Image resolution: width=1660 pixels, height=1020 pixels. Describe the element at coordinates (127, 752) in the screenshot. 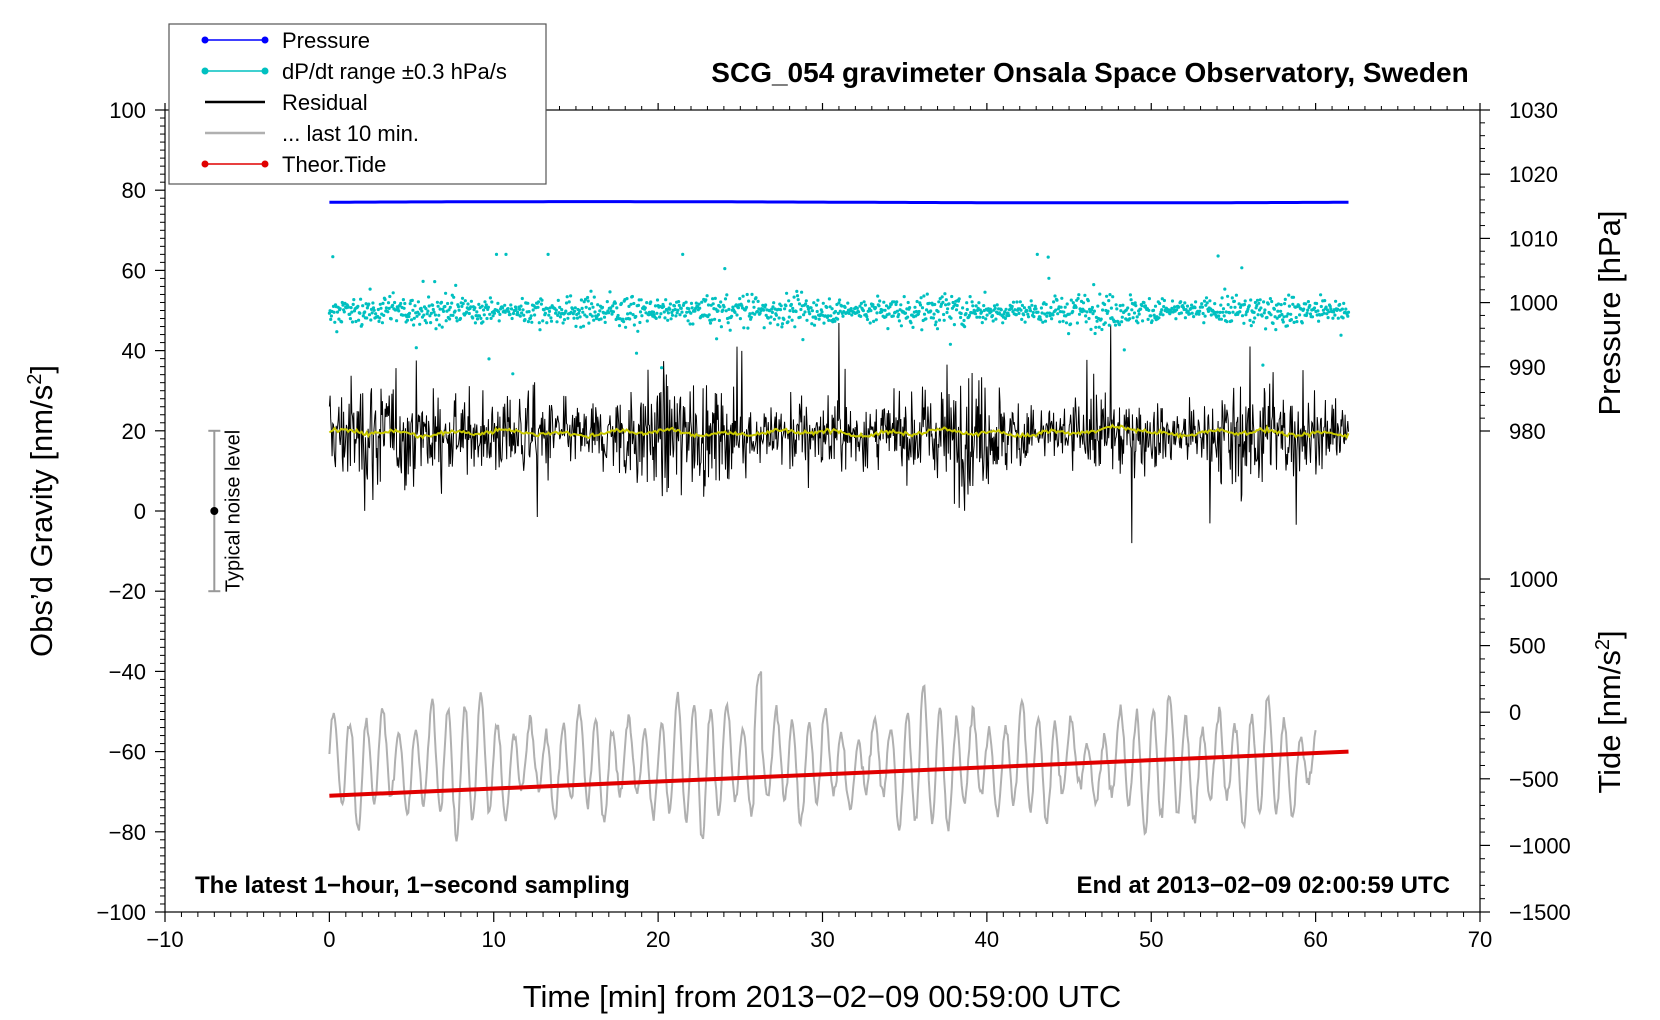

I see `y-tick-label-left: −60` at that location.